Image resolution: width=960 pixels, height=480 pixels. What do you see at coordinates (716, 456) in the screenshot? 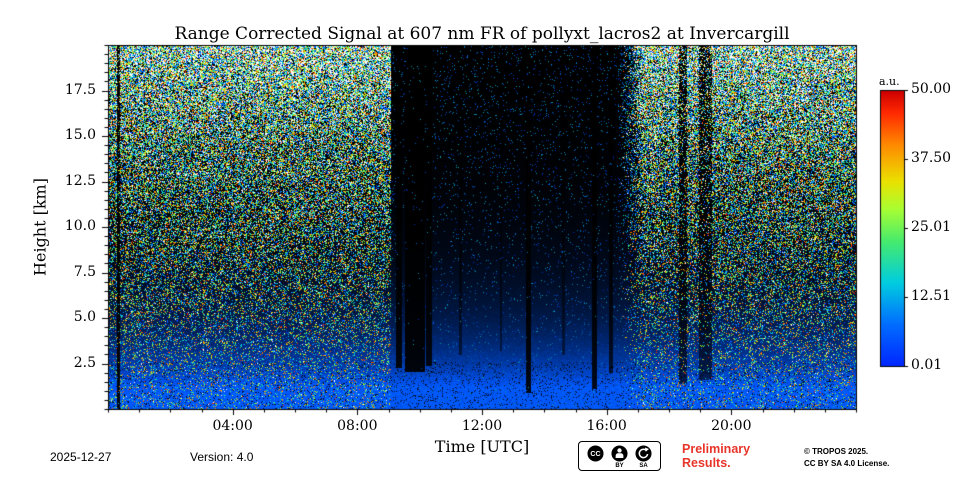
I see `preliminary-results-note: Preliminary Results.` at bounding box center [716, 456].